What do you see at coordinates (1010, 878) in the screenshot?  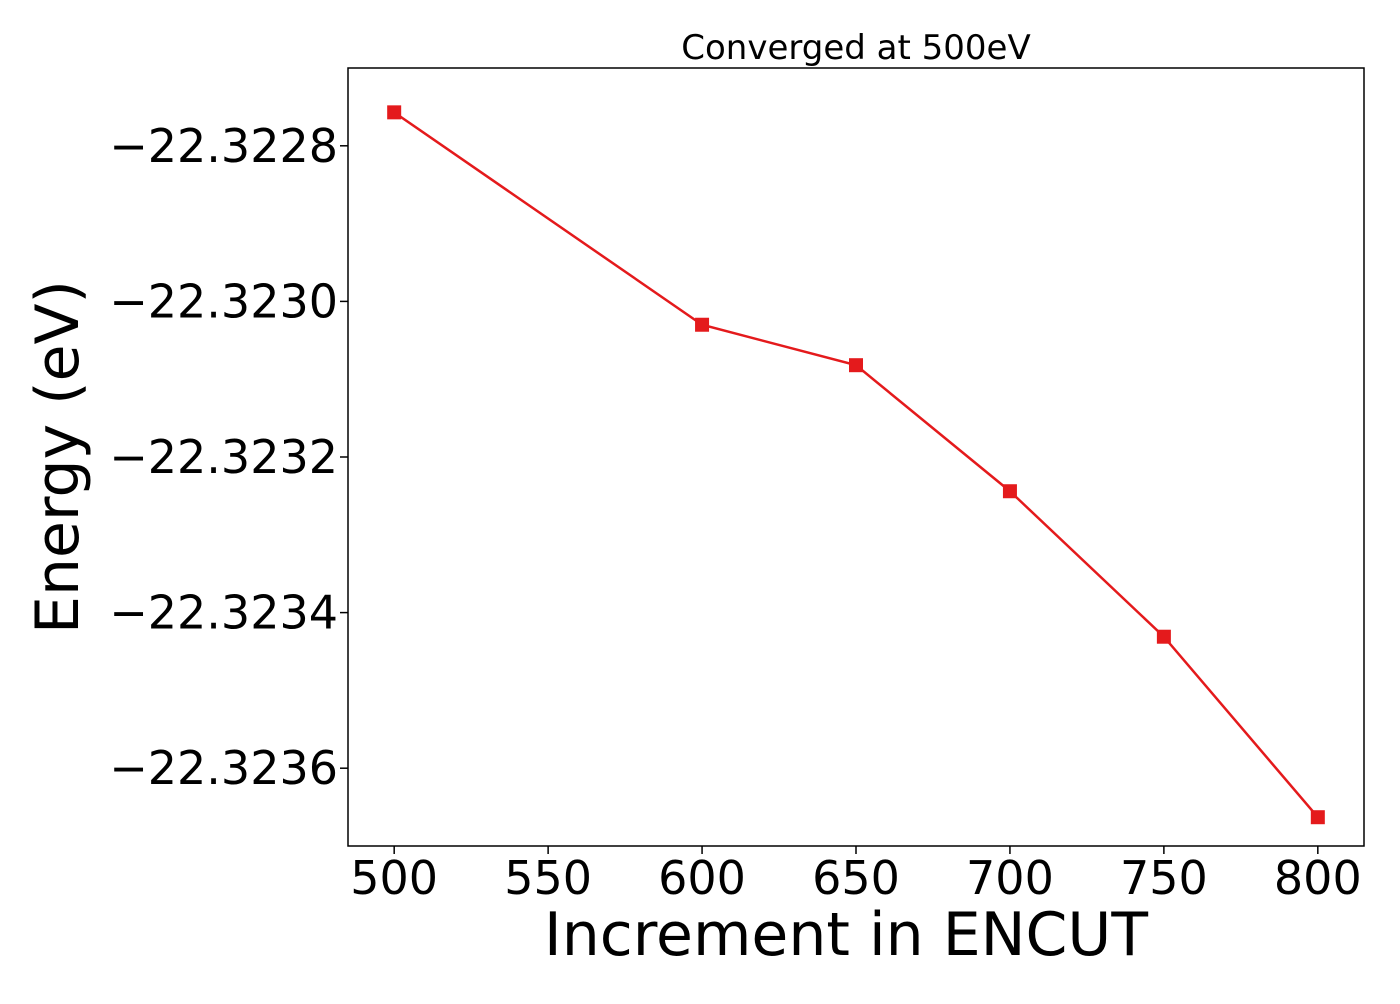 I see `x-tick-label: 700` at bounding box center [1010, 878].